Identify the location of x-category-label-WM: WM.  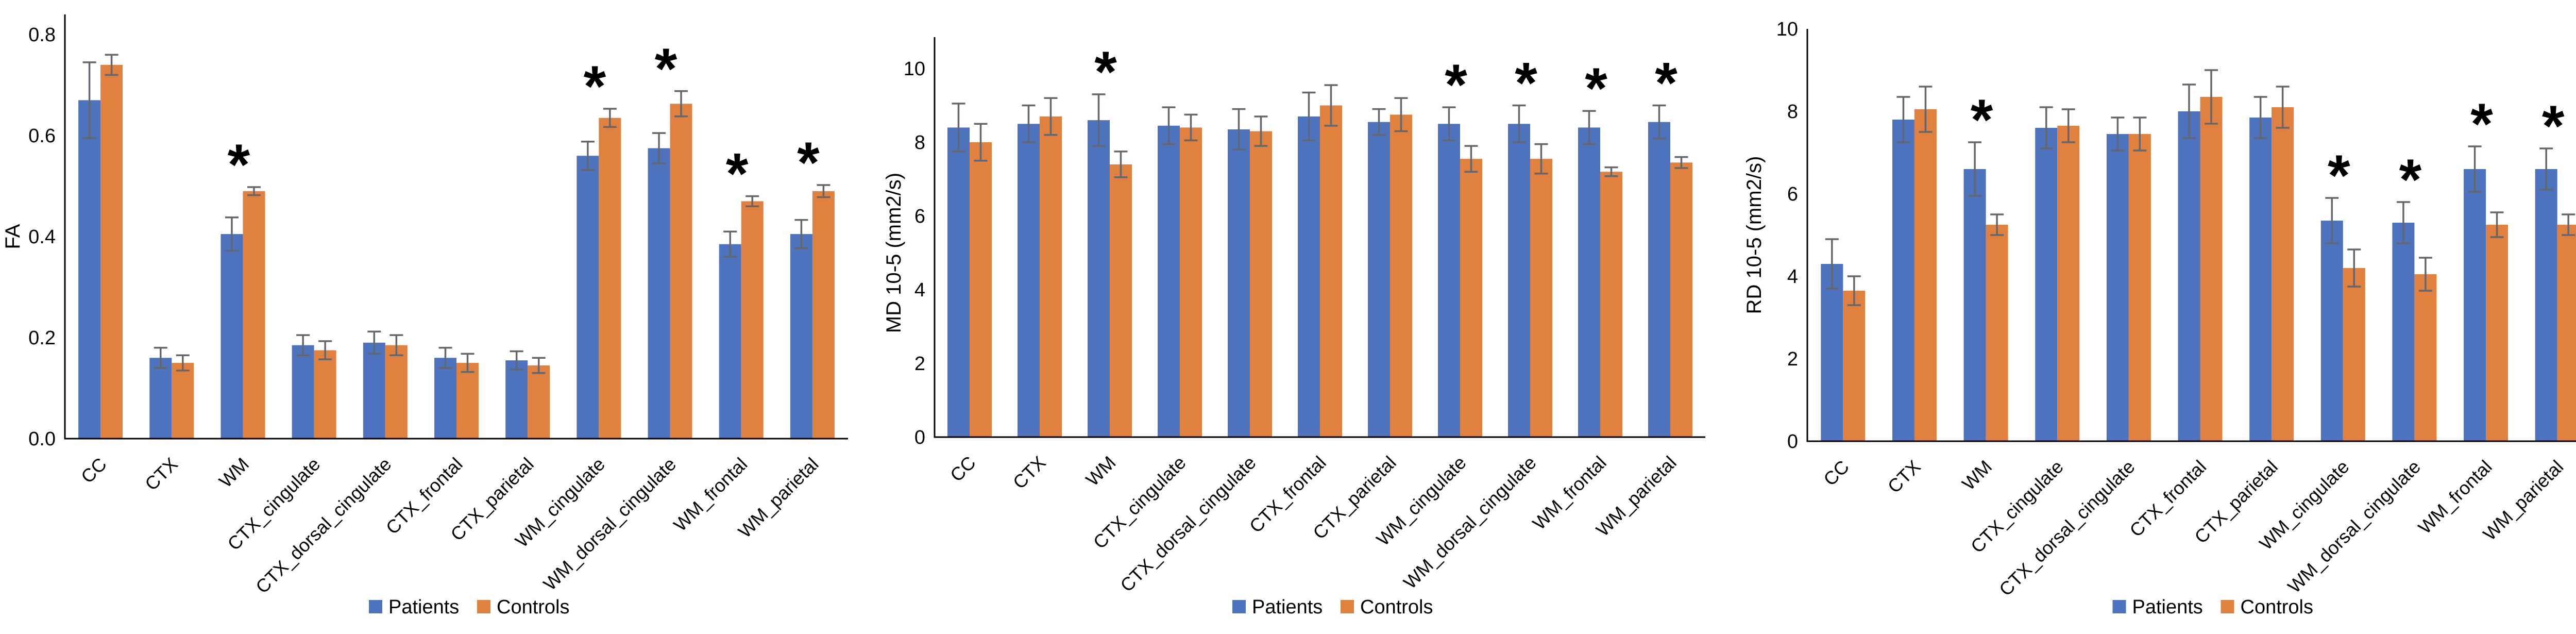
(1977, 475).